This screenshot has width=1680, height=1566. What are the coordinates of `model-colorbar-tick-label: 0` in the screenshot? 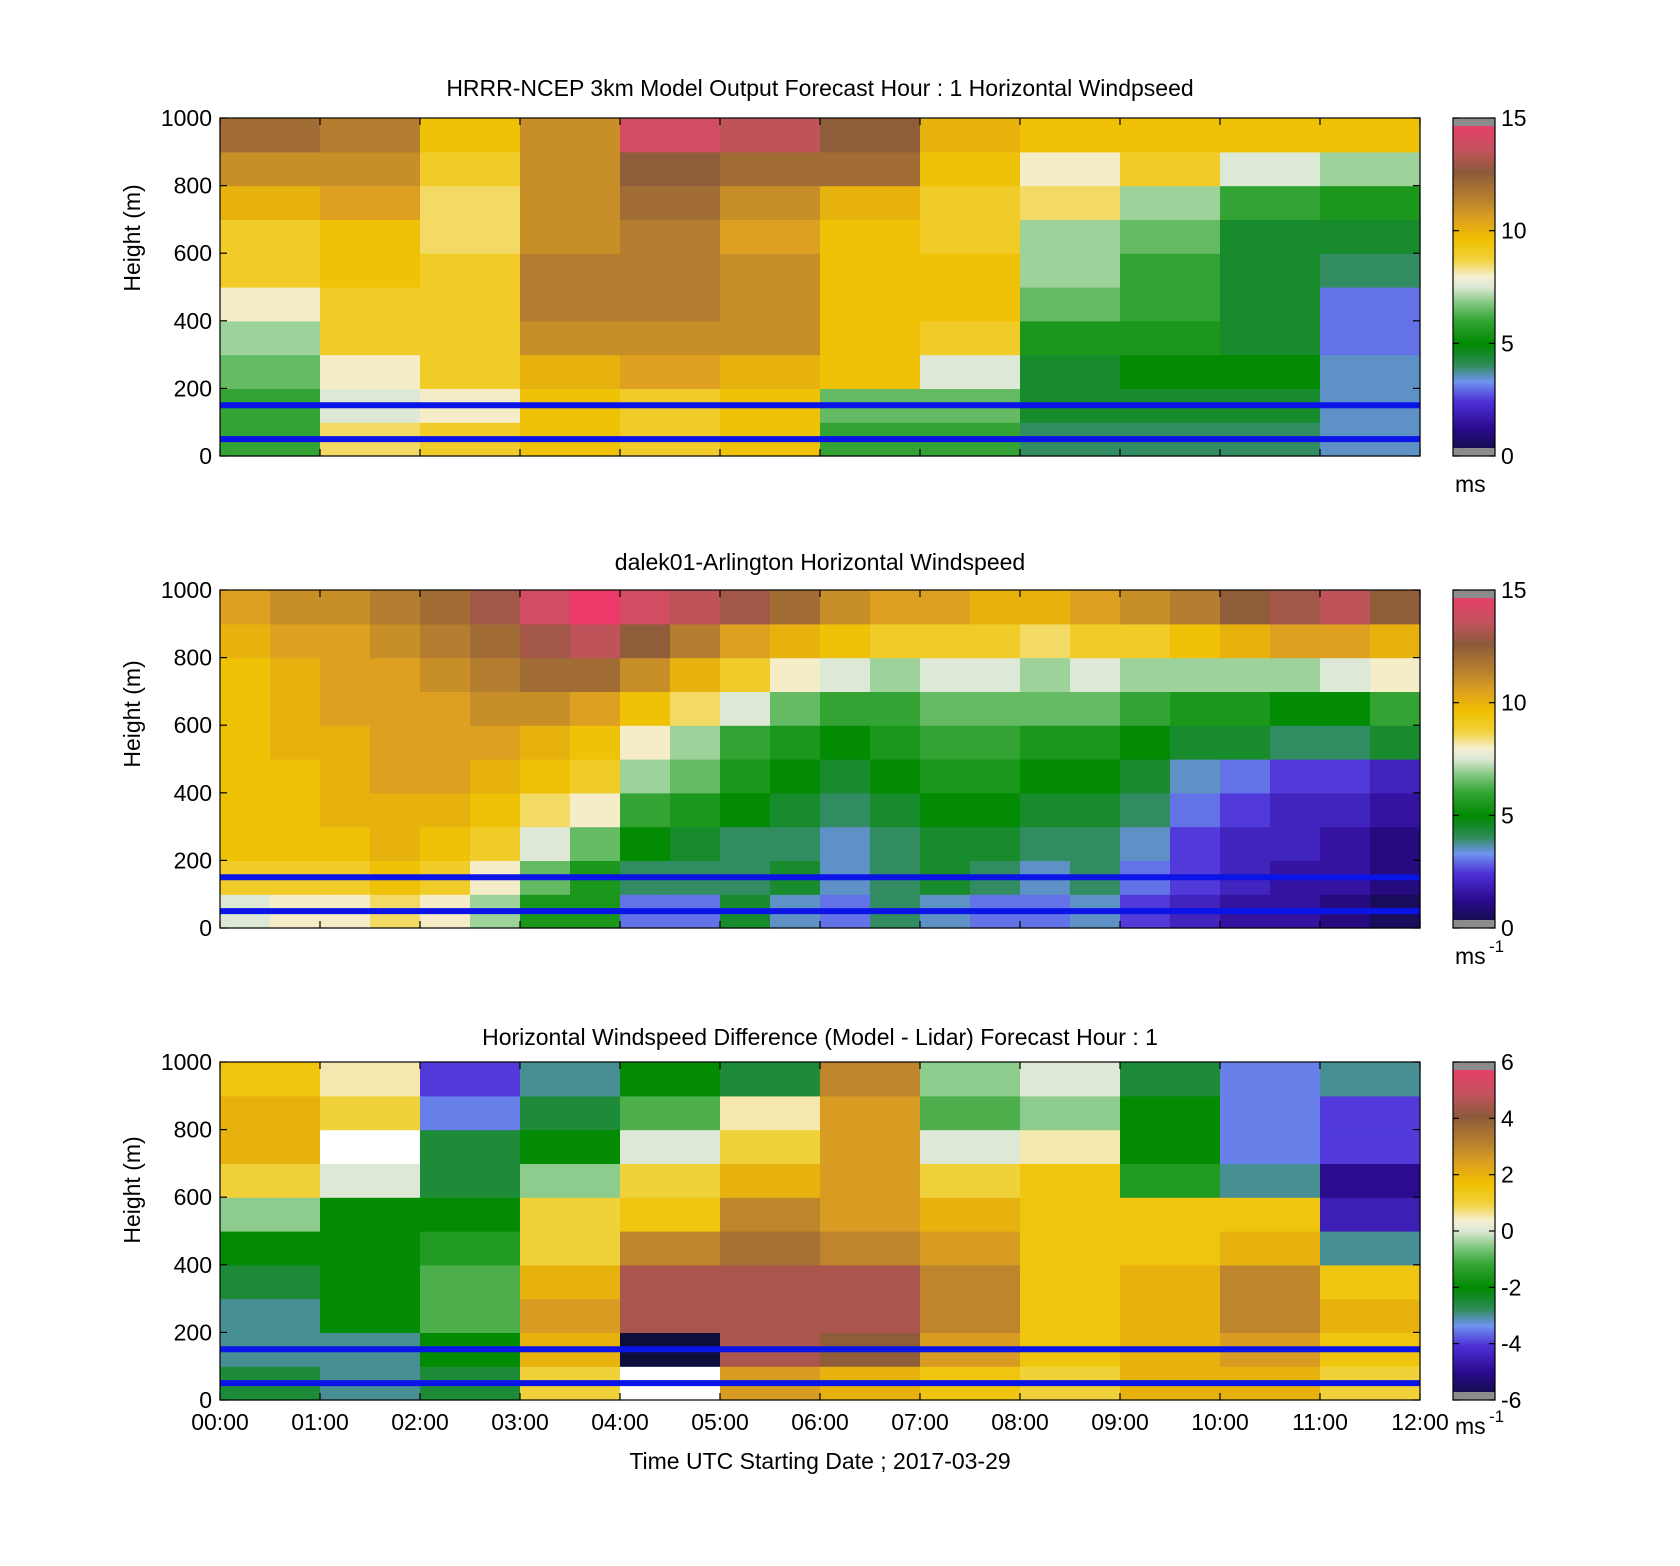 It's located at (1507, 456).